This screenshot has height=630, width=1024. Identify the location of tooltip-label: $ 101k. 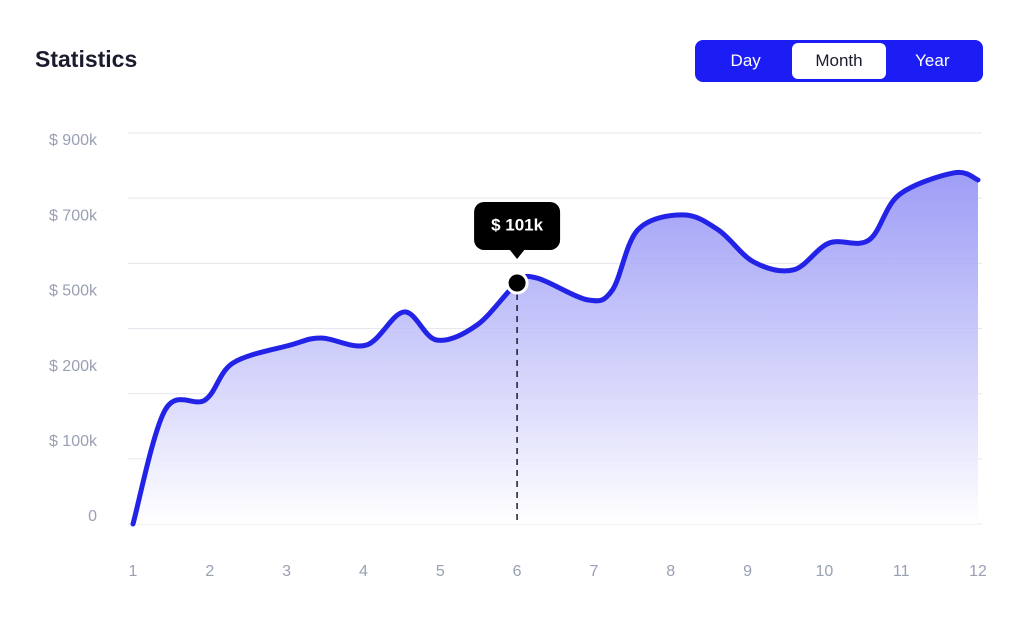
(517, 224).